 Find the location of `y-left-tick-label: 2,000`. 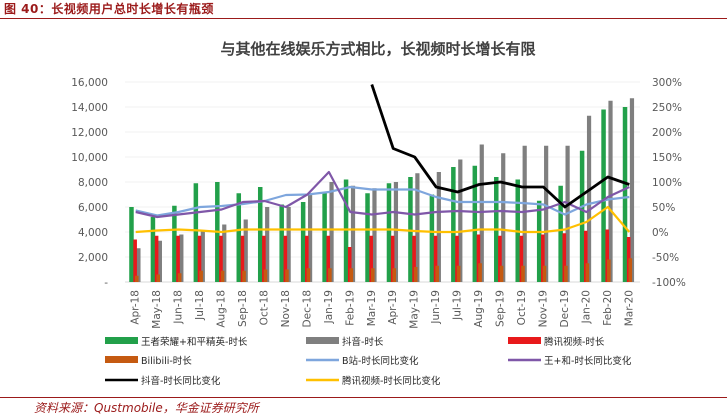

y-left-tick-label: 2,000 is located at coordinates (93, 258).